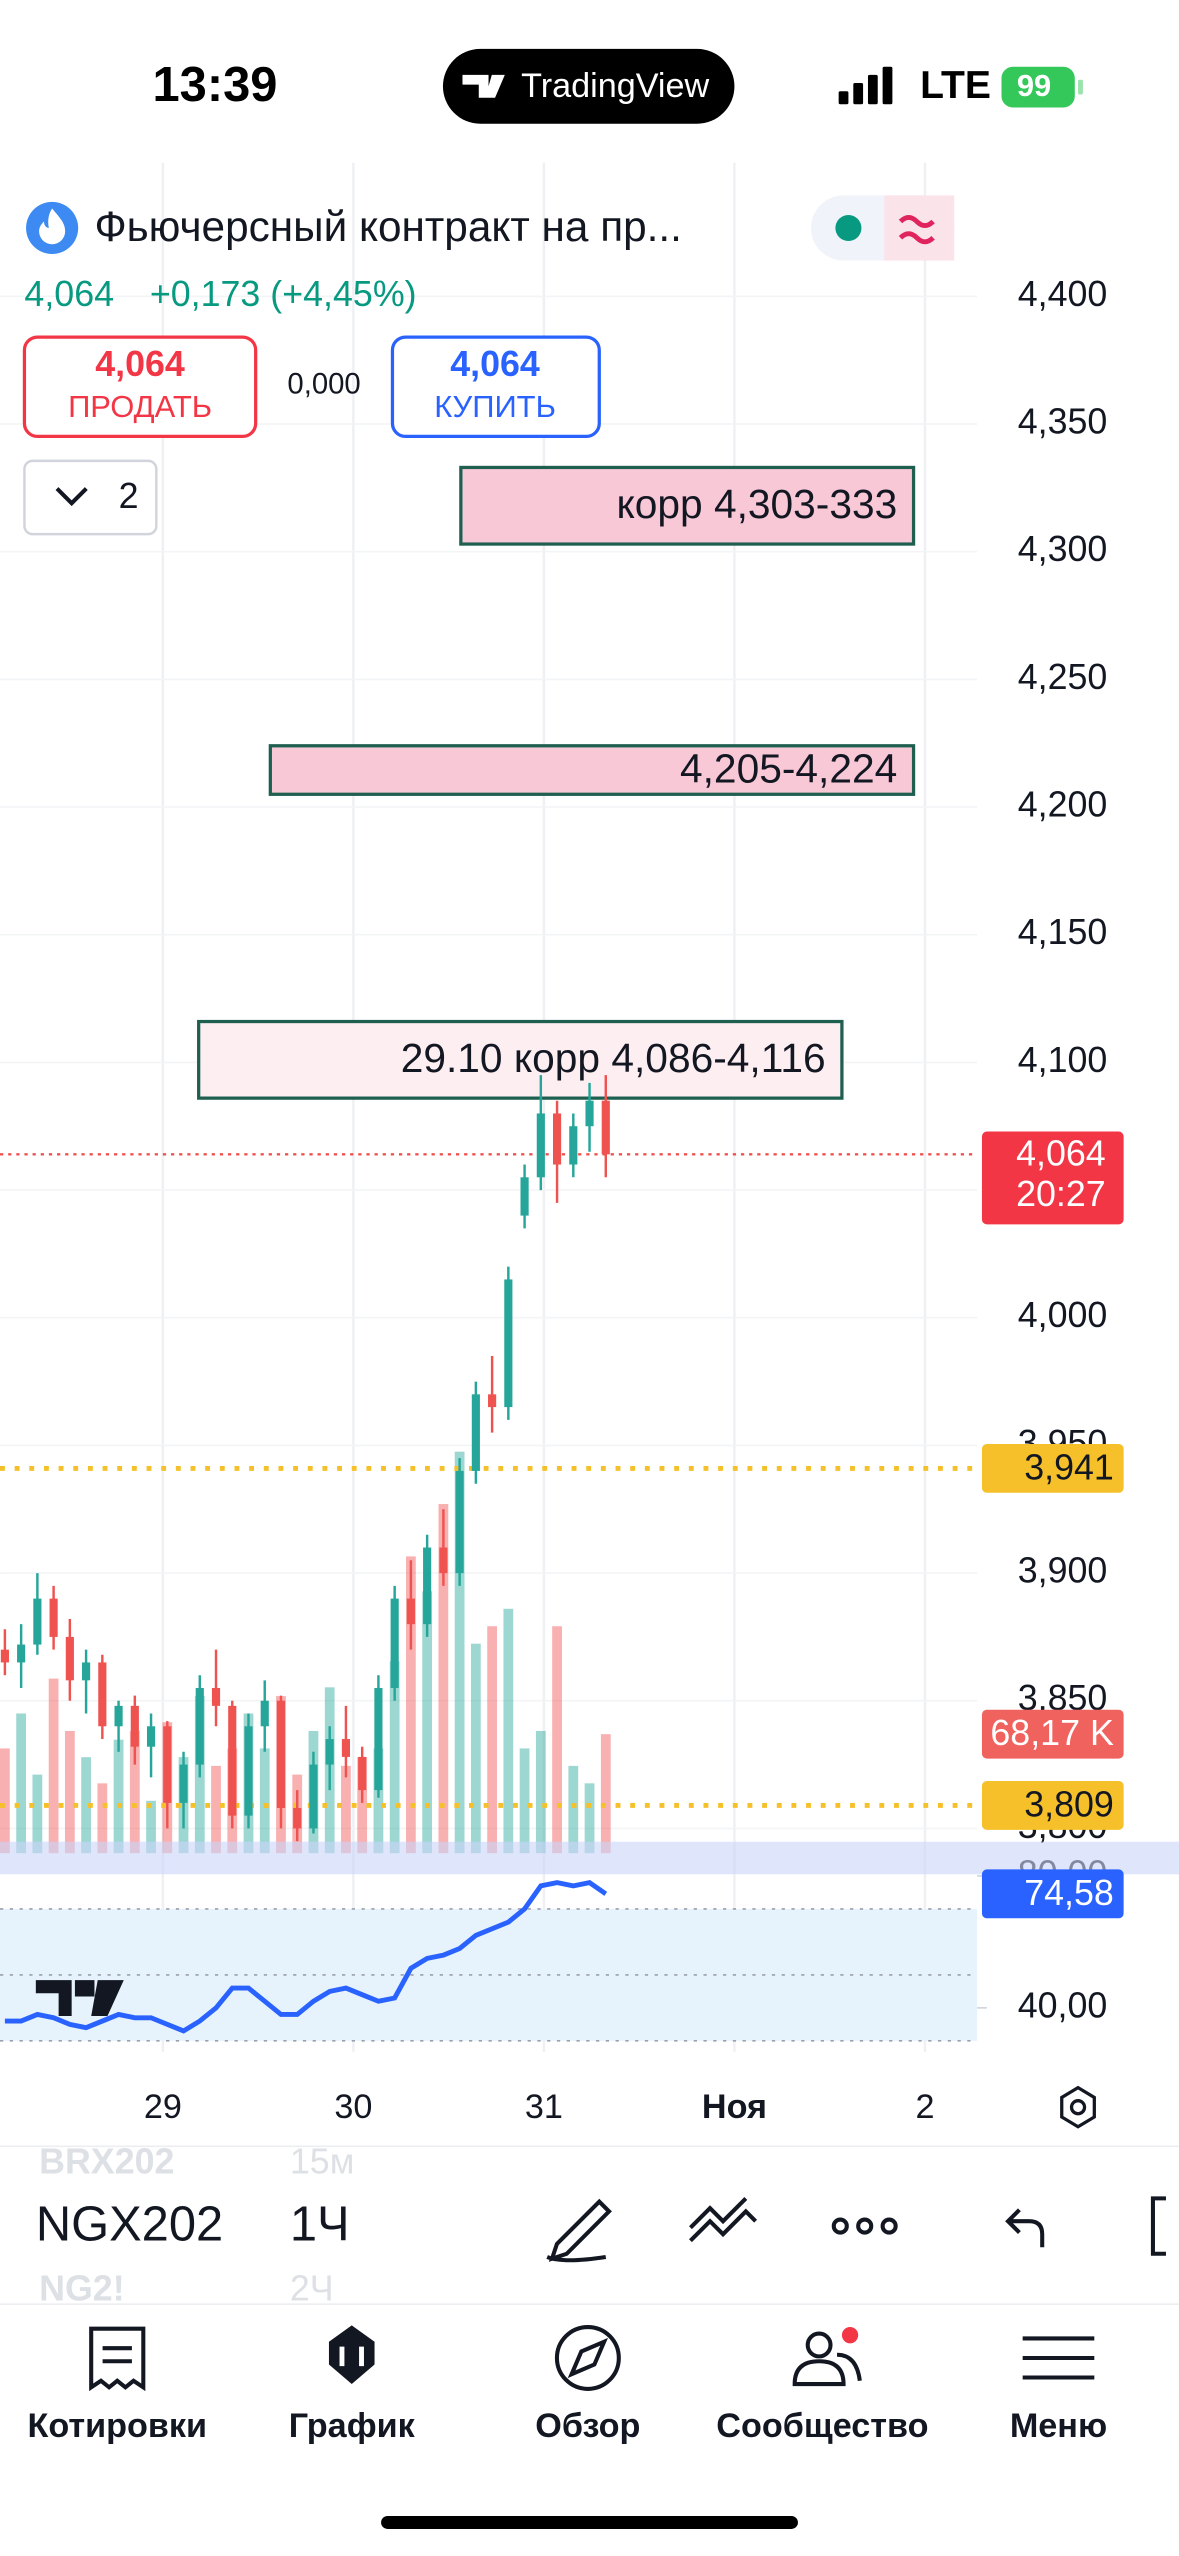 Image resolution: width=1179 pixels, height=2556 pixels. What do you see at coordinates (322, 2162) in the screenshot?
I see `prev-interval: 15м` at bounding box center [322, 2162].